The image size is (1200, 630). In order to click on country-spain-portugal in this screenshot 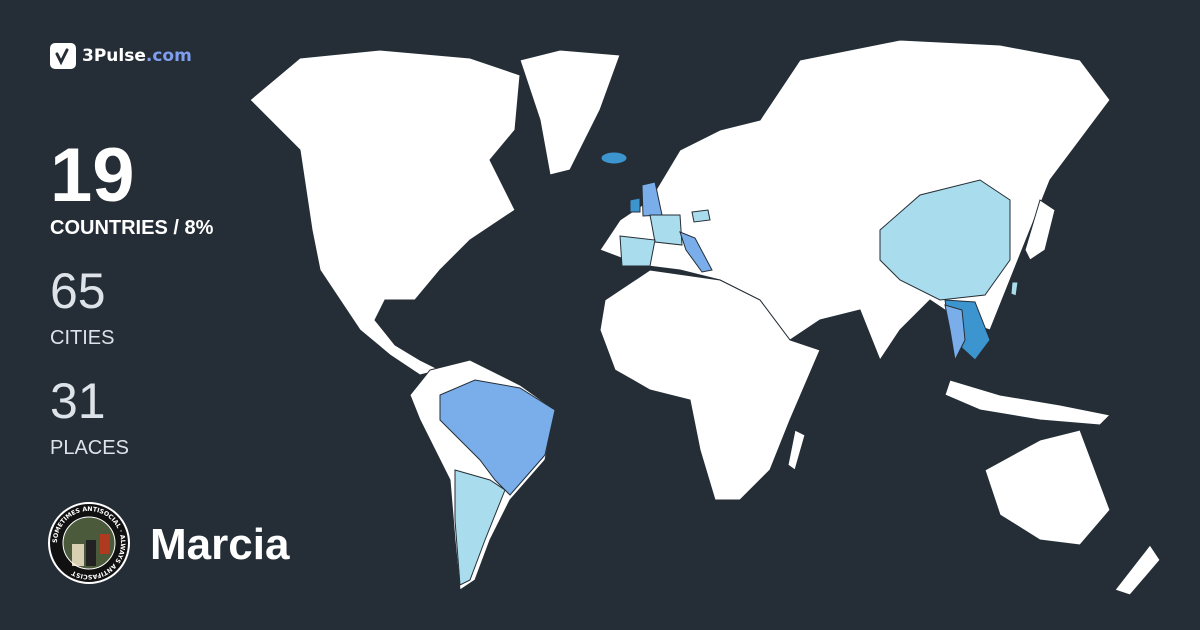, I will do `click(637, 251)`.